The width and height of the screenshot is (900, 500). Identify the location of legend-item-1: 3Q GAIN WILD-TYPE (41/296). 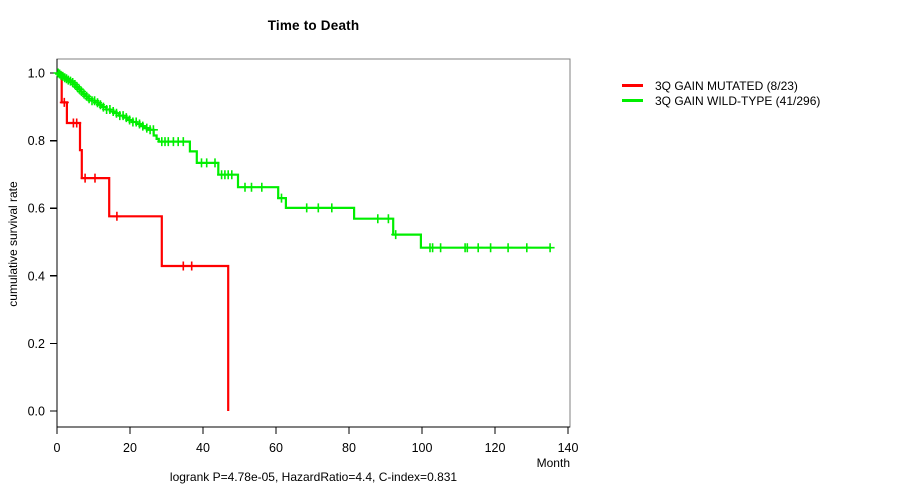
(721, 100).